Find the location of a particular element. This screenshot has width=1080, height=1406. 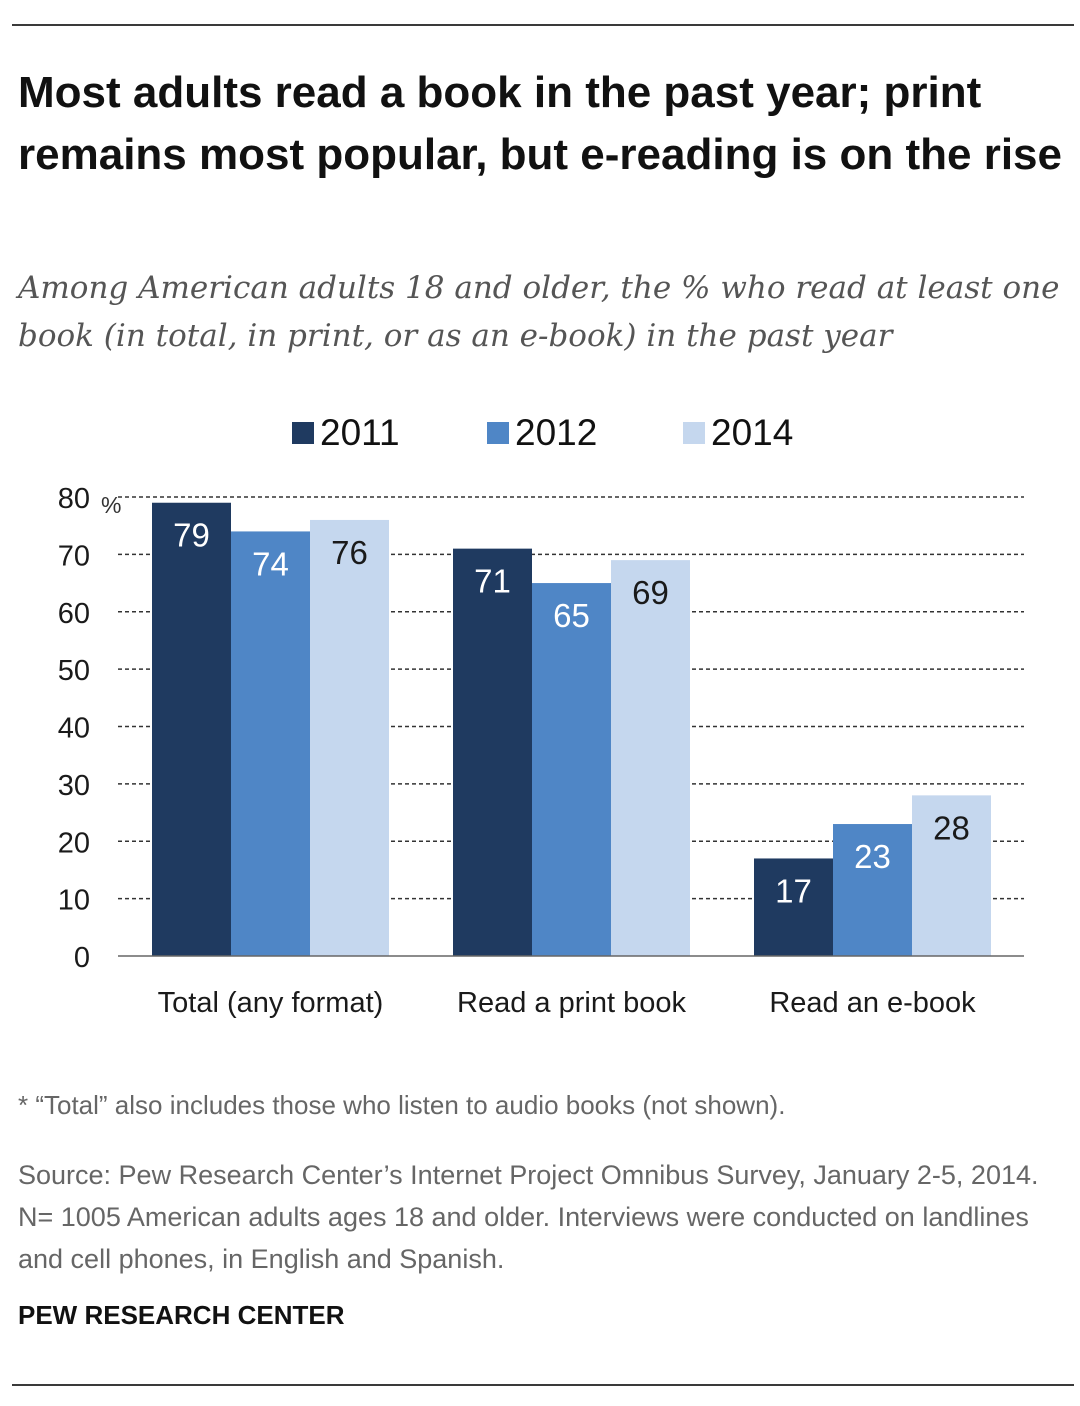

y-tick-label: 20 is located at coordinates (74, 843).